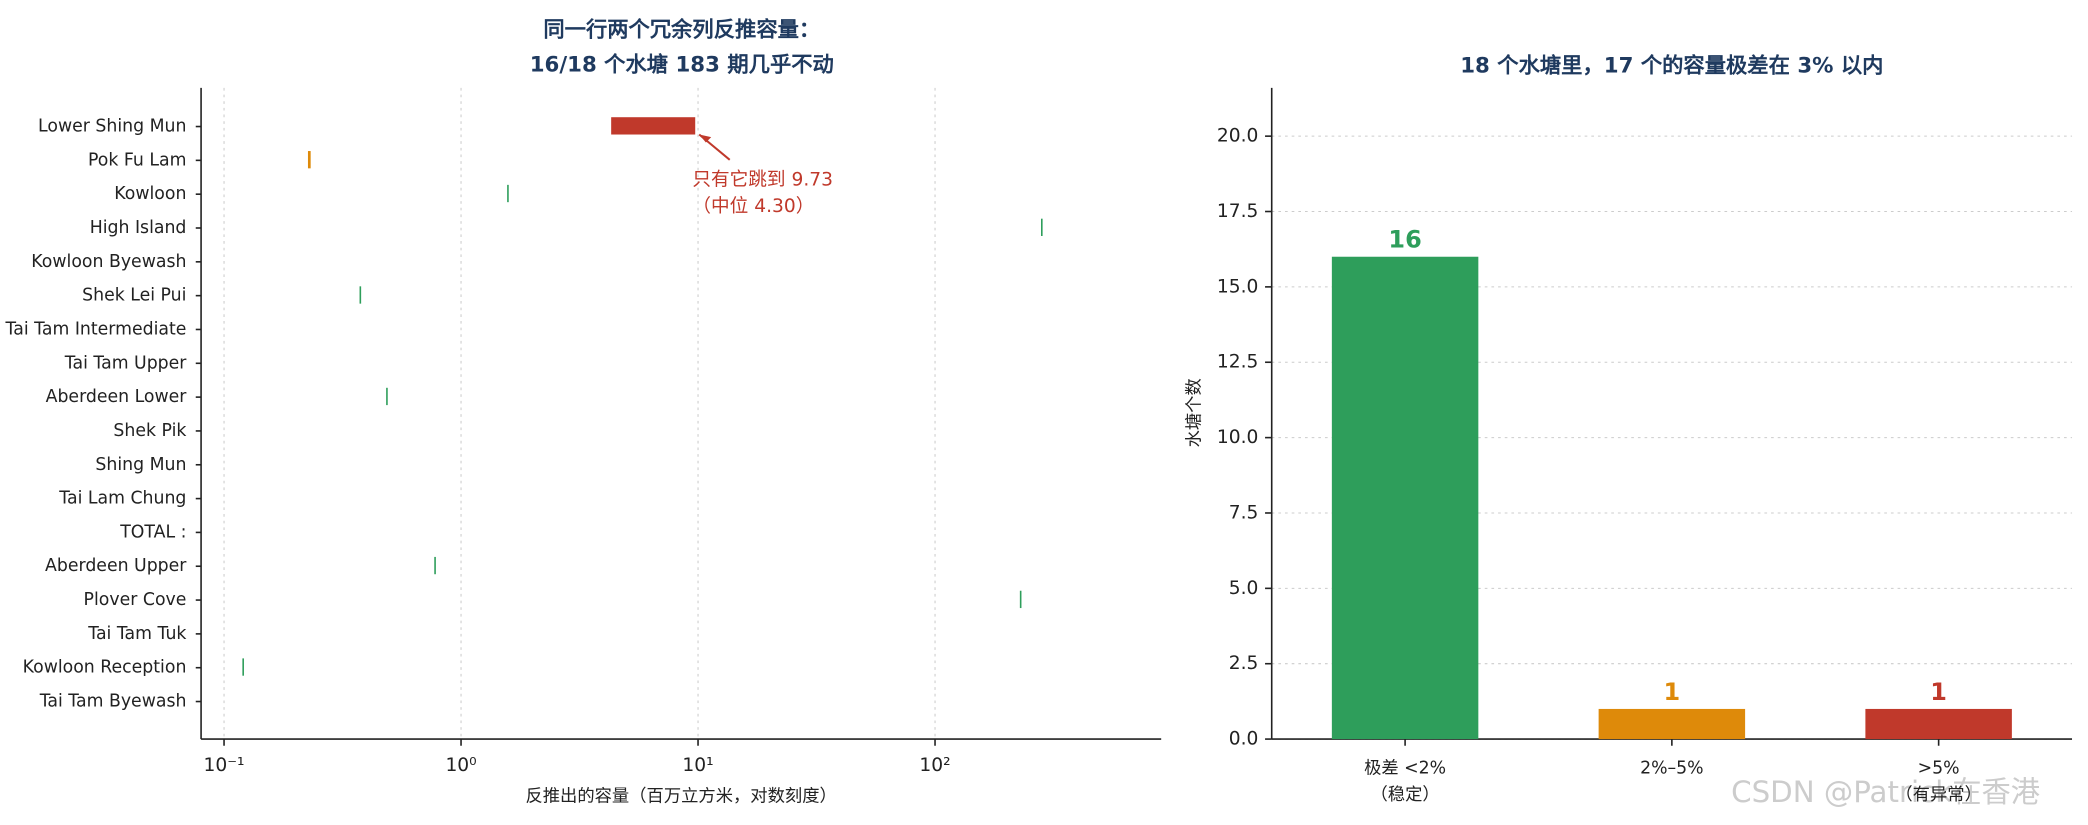 Image resolution: width=2088 pixels, height=825 pixels. I want to click on y-tick-label: Pok Fu Lam, so click(137, 160).